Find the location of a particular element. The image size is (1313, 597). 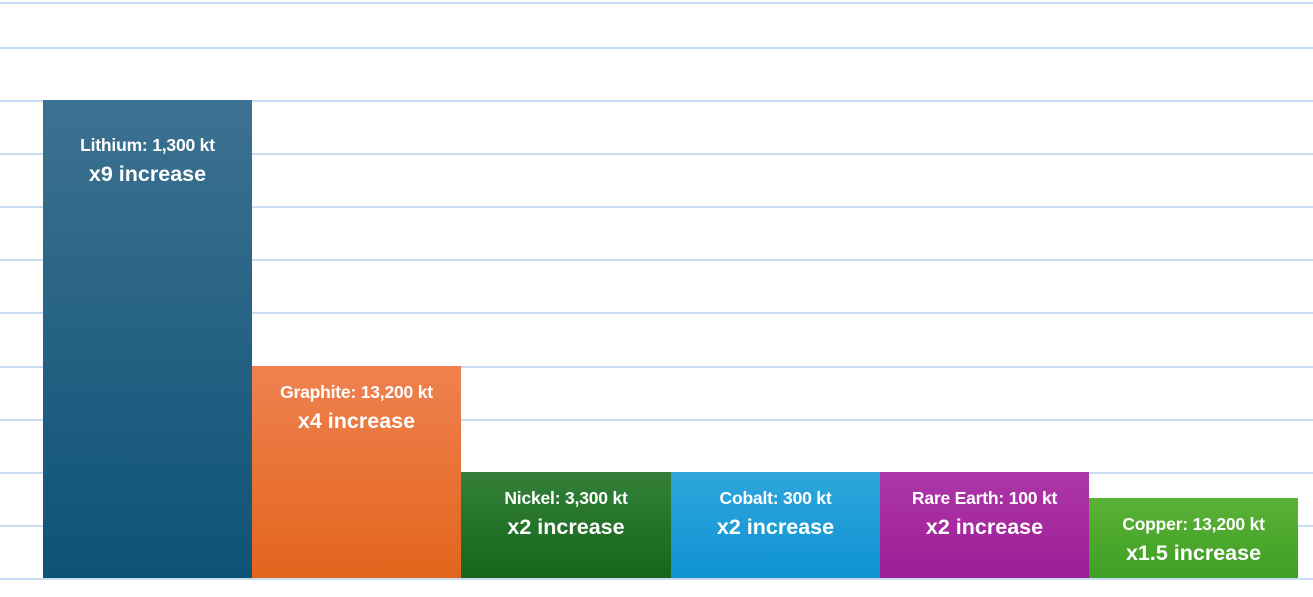

bar-label-graphite: Graphite: 13,200 kt is located at coordinates (356, 391).